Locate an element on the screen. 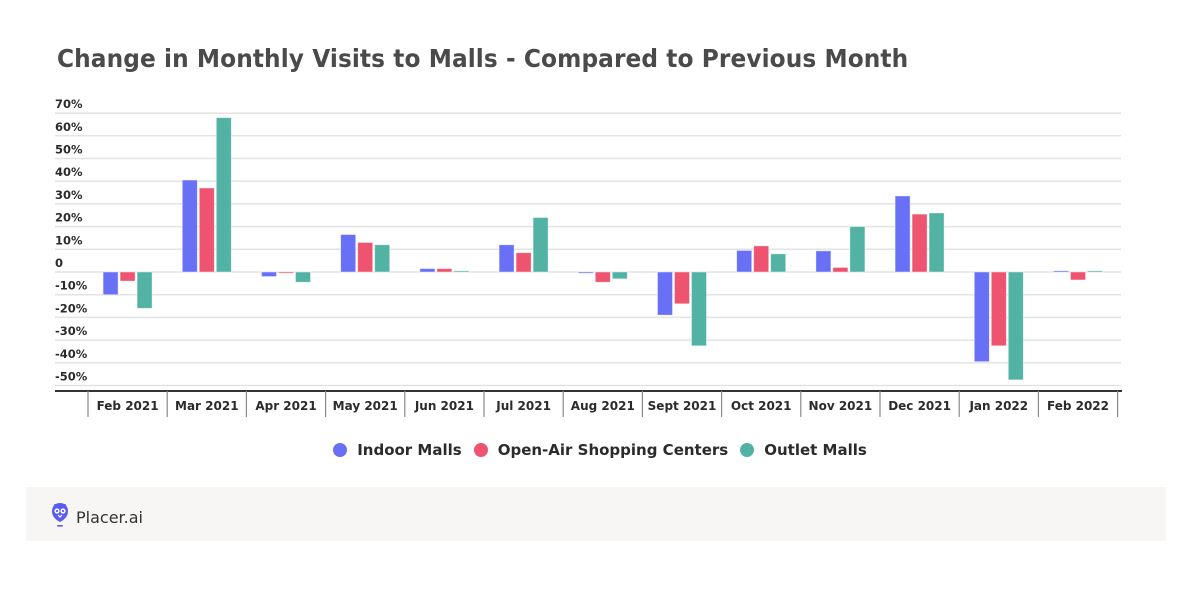  bar-indoor-malls-aug-2021 is located at coordinates (585, 272).